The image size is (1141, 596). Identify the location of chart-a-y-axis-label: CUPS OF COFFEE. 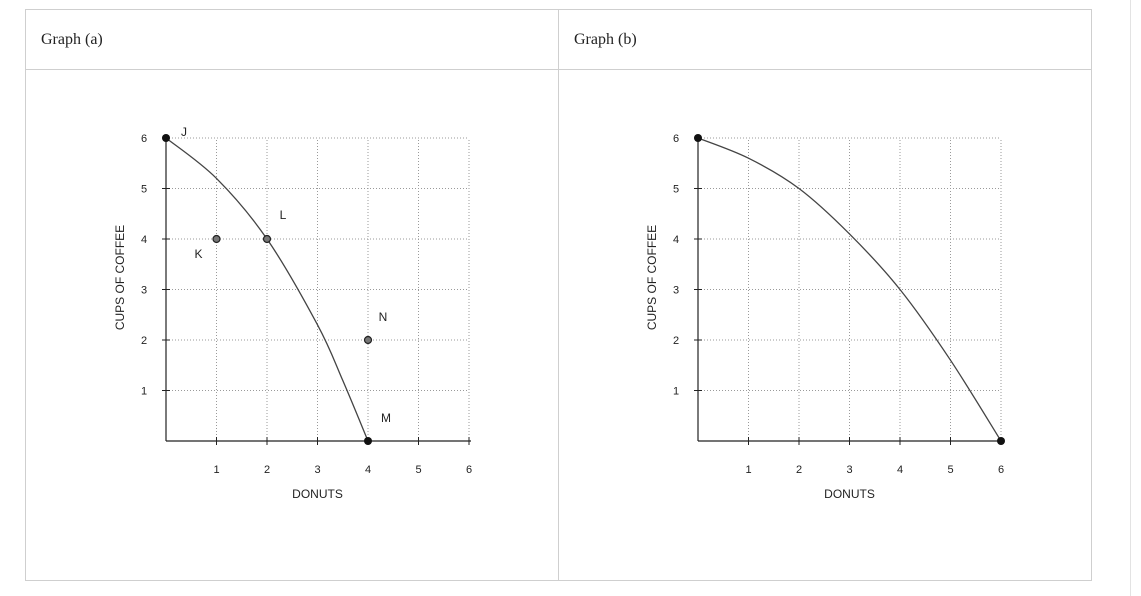
(120, 277).